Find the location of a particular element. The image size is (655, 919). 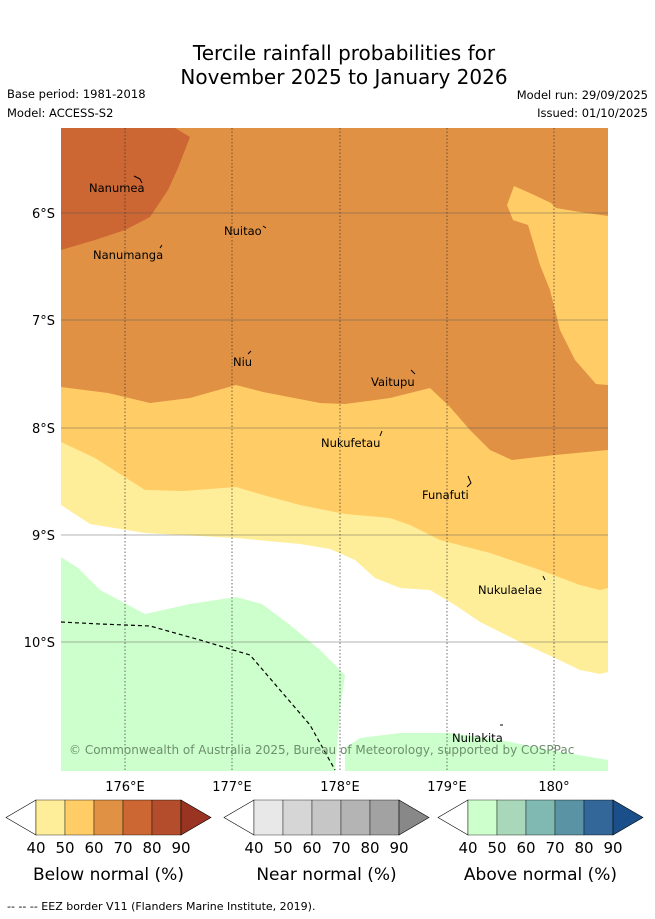

island-funafuti-shape is located at coordinates (469, 481).